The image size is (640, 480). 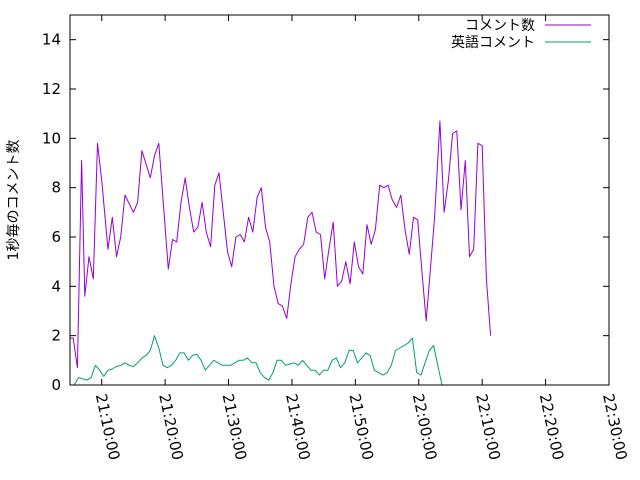 I want to click on y-axis-title: 1秒毎のコメント数, so click(x=14, y=200).